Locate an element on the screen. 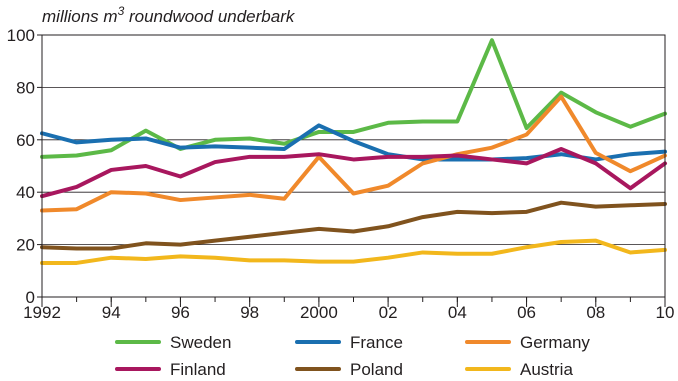 Image resolution: width=678 pixels, height=381 pixels. x-tick-label: 2000 is located at coordinates (319, 312).